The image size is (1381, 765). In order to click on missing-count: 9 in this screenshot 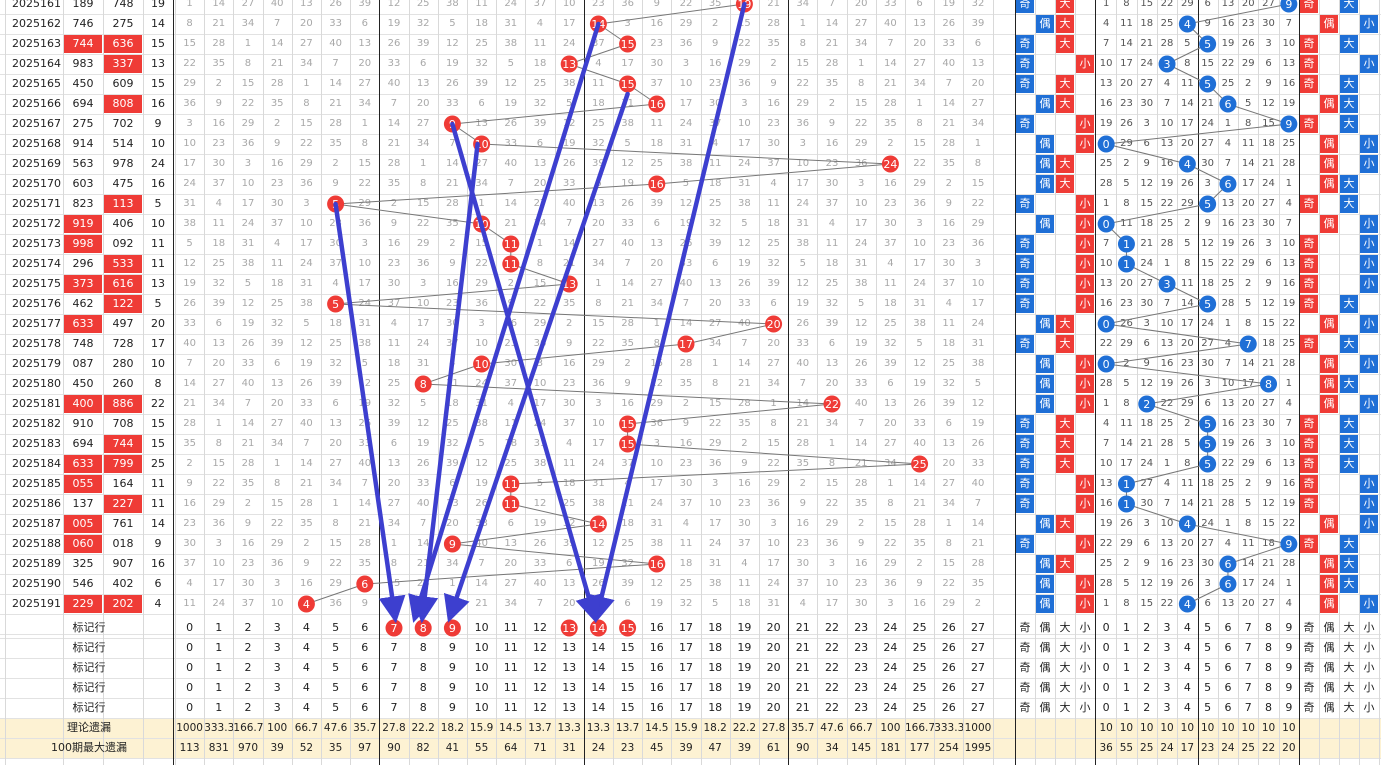, I will do `click(861, 543)`.